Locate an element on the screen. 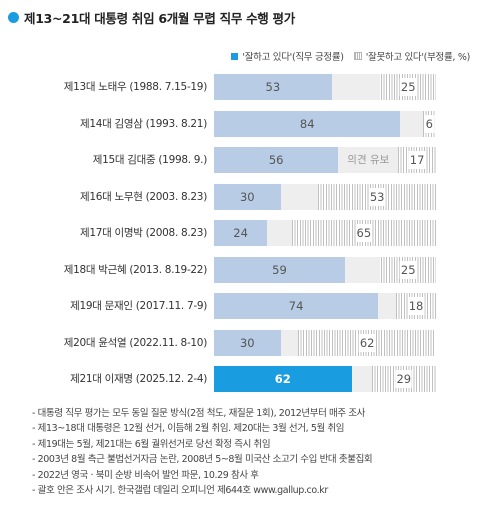  legend-label-positive: '잘하고 있다'(직무 긍정률) is located at coordinates (293, 57).